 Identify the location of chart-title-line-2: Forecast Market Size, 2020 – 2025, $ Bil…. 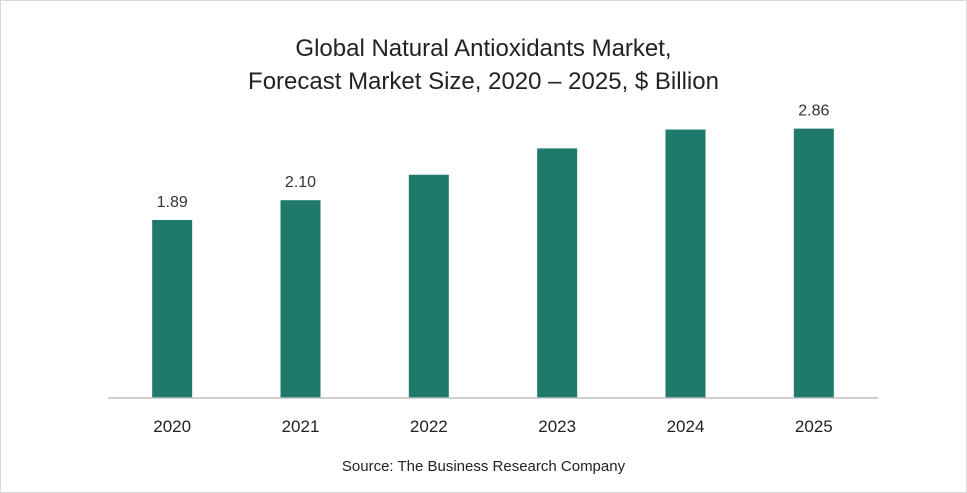
(483, 81).